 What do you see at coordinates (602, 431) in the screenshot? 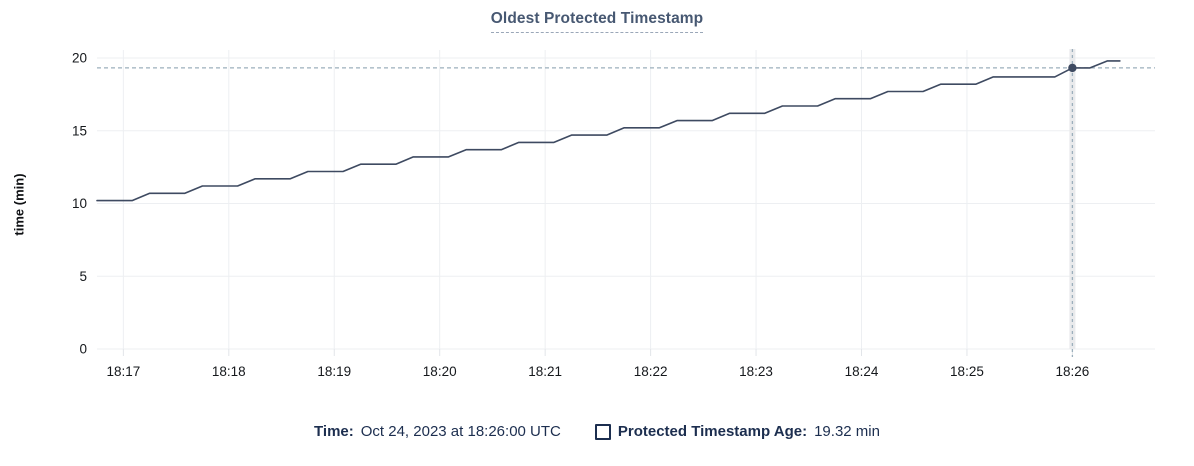
I see `series-marker-icon` at bounding box center [602, 431].